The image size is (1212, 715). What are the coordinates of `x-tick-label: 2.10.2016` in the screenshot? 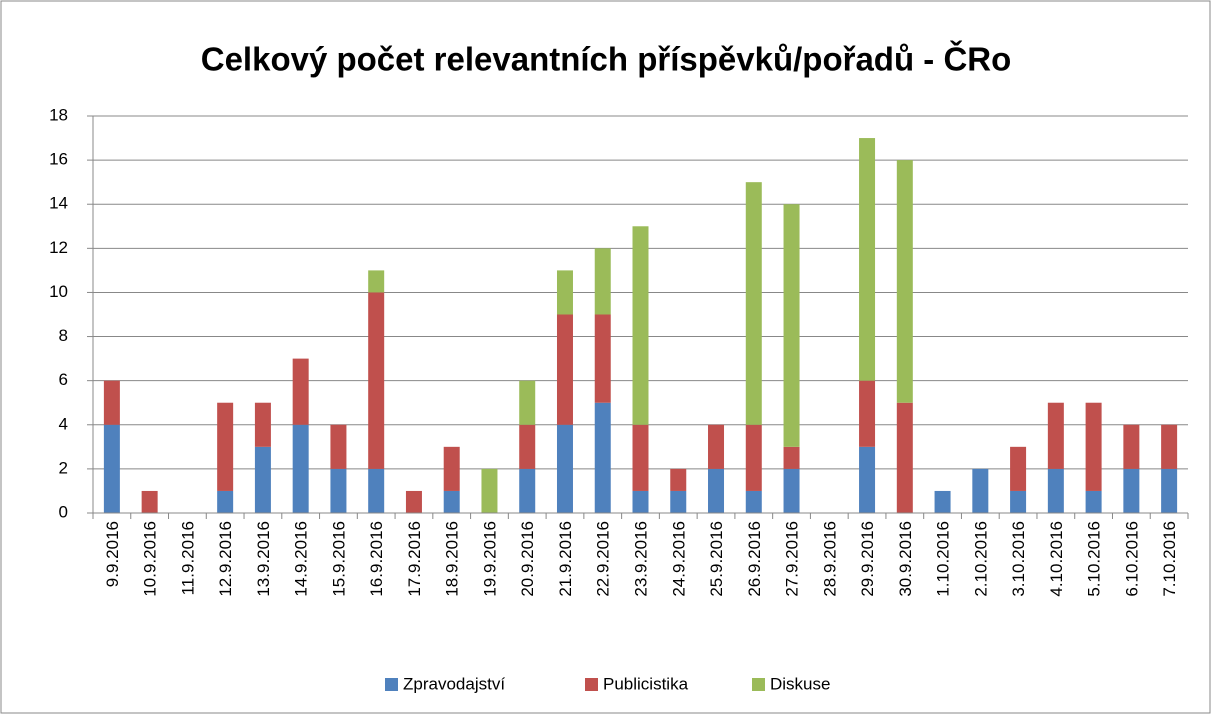 It's located at (980, 559).